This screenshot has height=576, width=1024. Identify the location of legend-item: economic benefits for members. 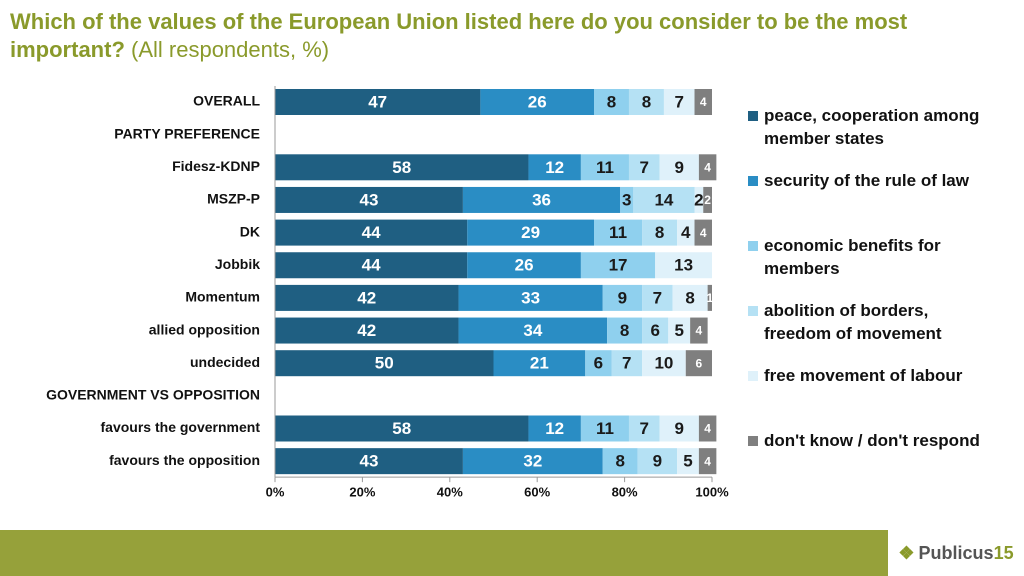
(868, 266).